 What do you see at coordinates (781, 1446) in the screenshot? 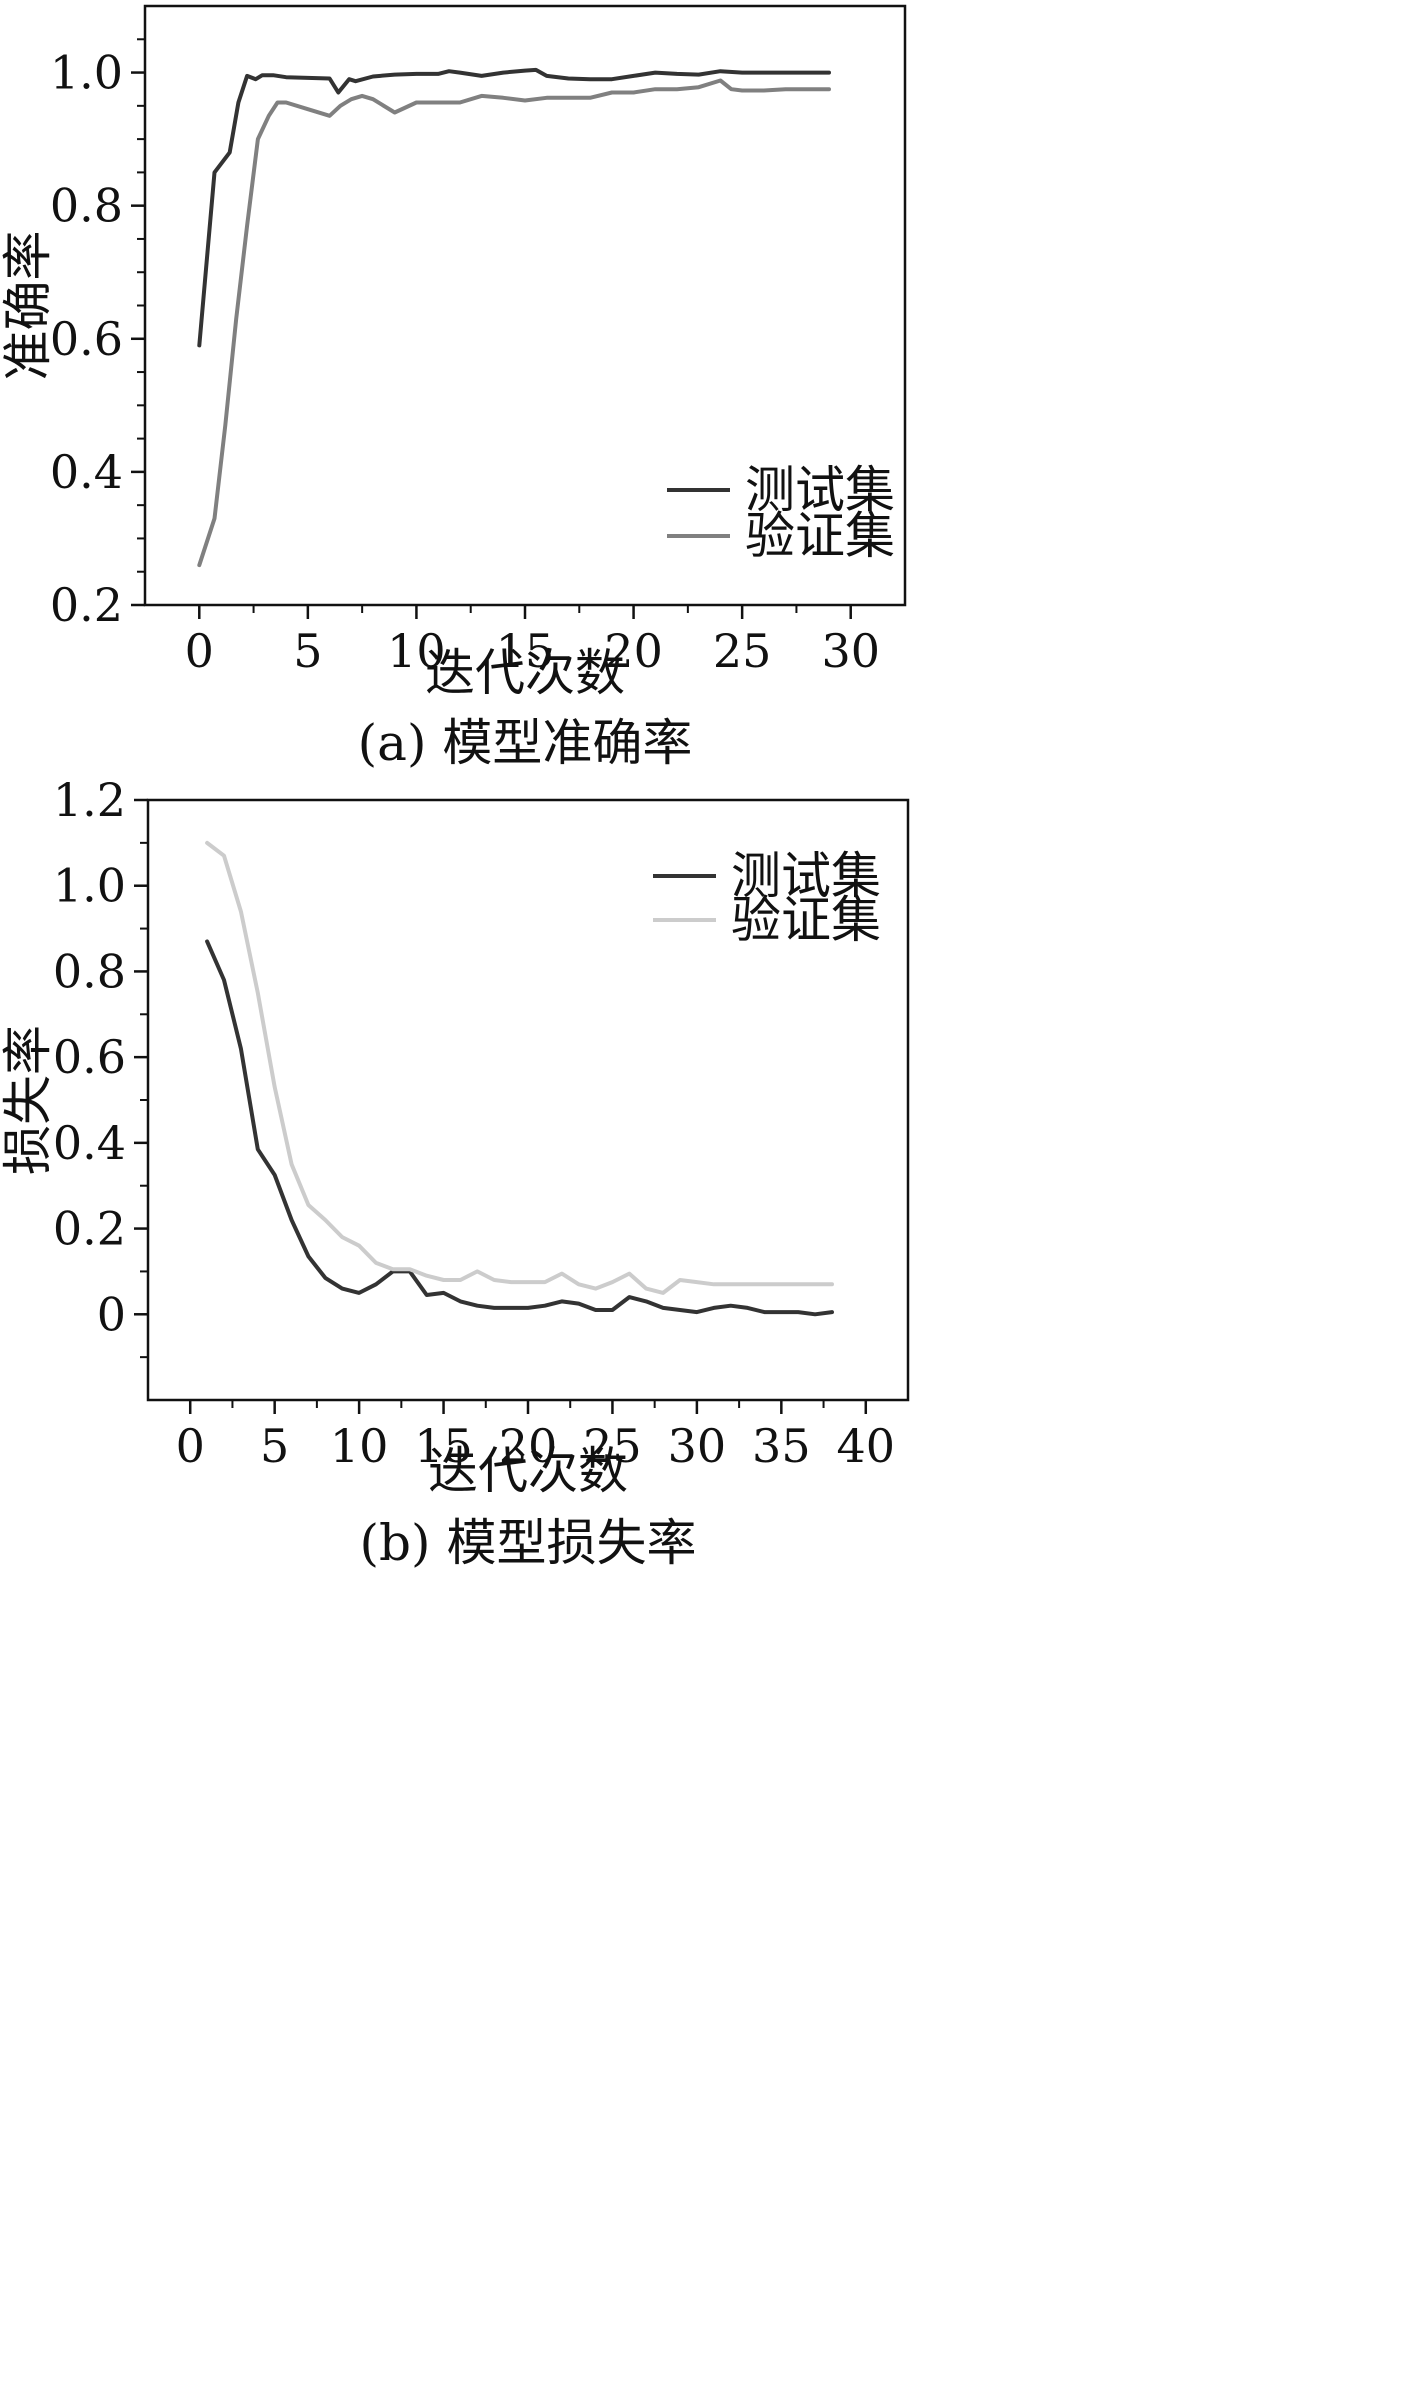
I see `x-tick-label: 35` at bounding box center [781, 1446].